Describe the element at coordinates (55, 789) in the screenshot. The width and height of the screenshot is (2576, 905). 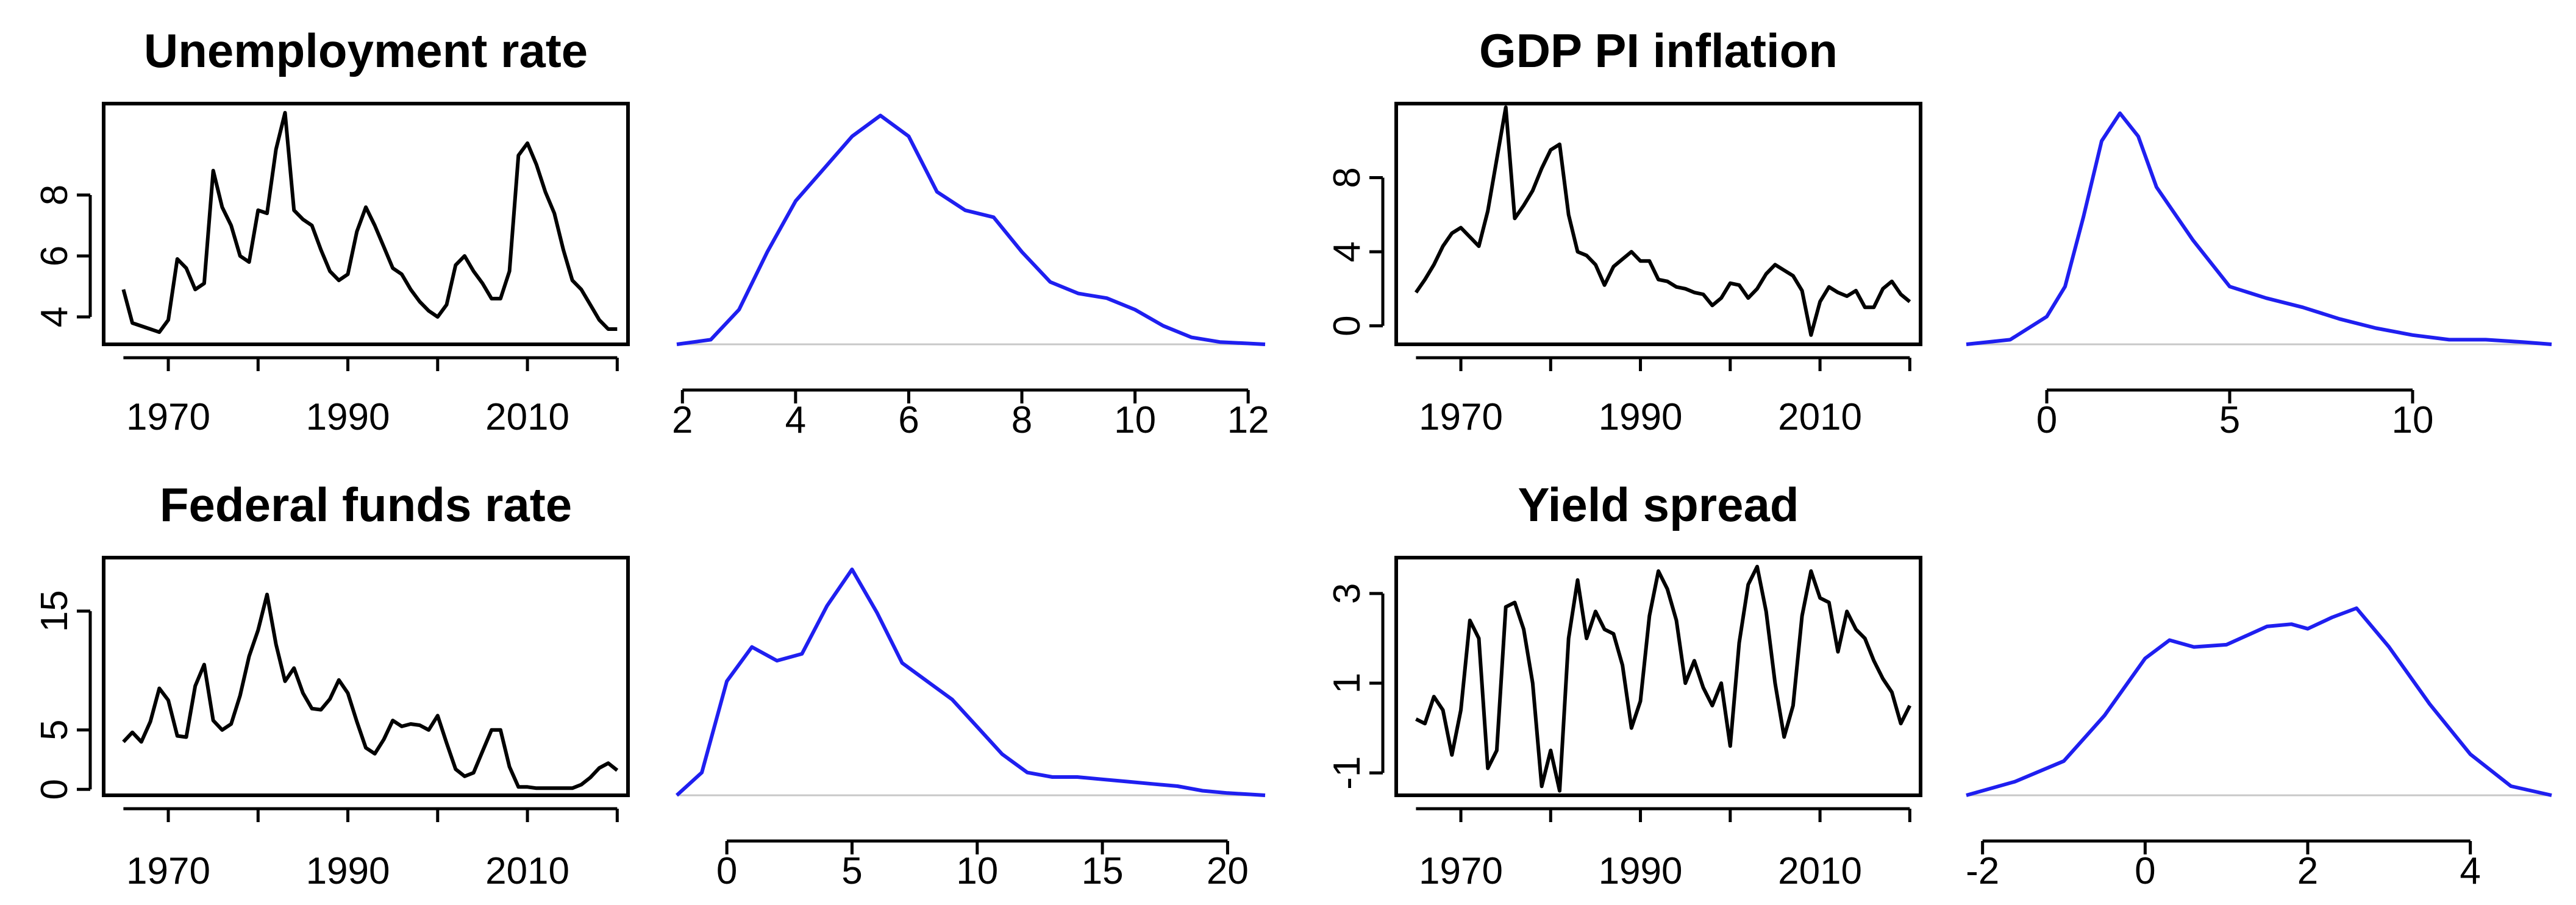
I see `panel-5-y-tick-label: 0` at that location.